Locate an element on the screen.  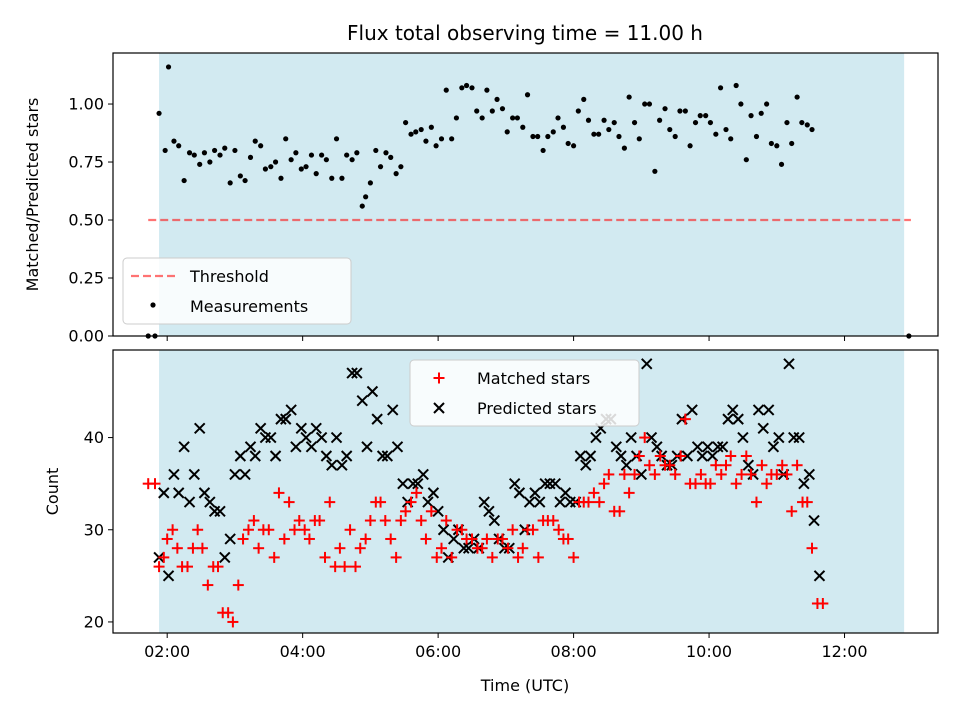
bottom-y-ticks: 20 30 40 is located at coordinates (98, 529).